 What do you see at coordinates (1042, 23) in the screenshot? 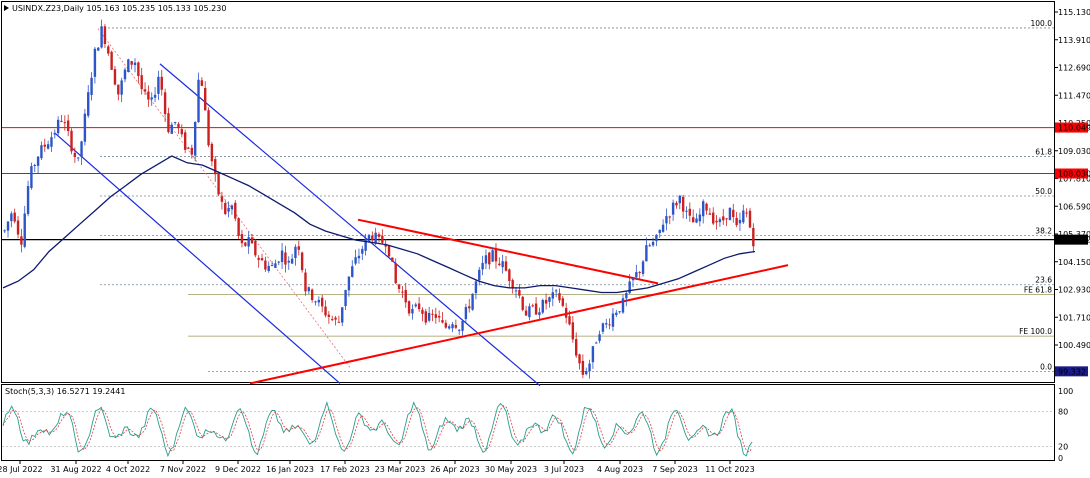
I see `fib-label: 100.0` at bounding box center [1042, 23].